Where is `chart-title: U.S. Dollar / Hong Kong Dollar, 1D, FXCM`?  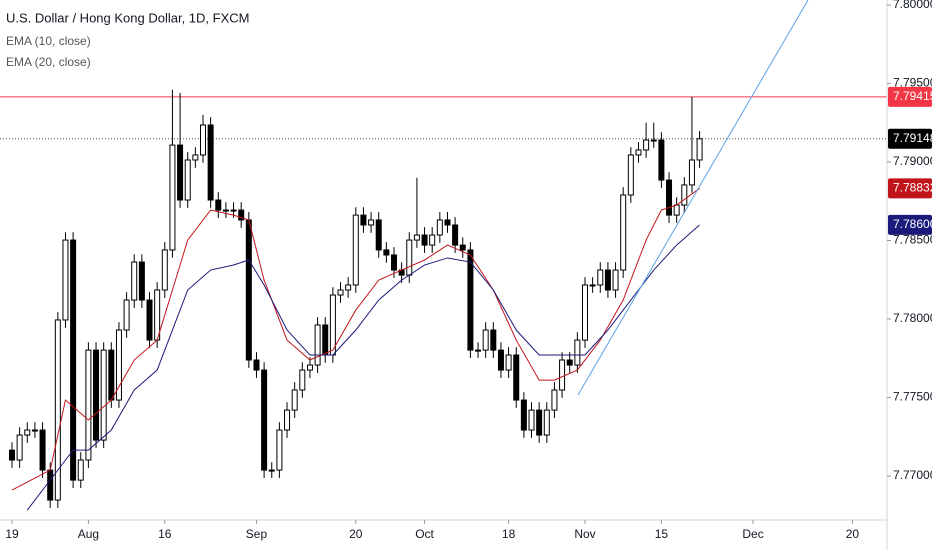 chart-title: U.S. Dollar / Hong Kong Dollar, 1D, FXCM is located at coordinates (127, 17).